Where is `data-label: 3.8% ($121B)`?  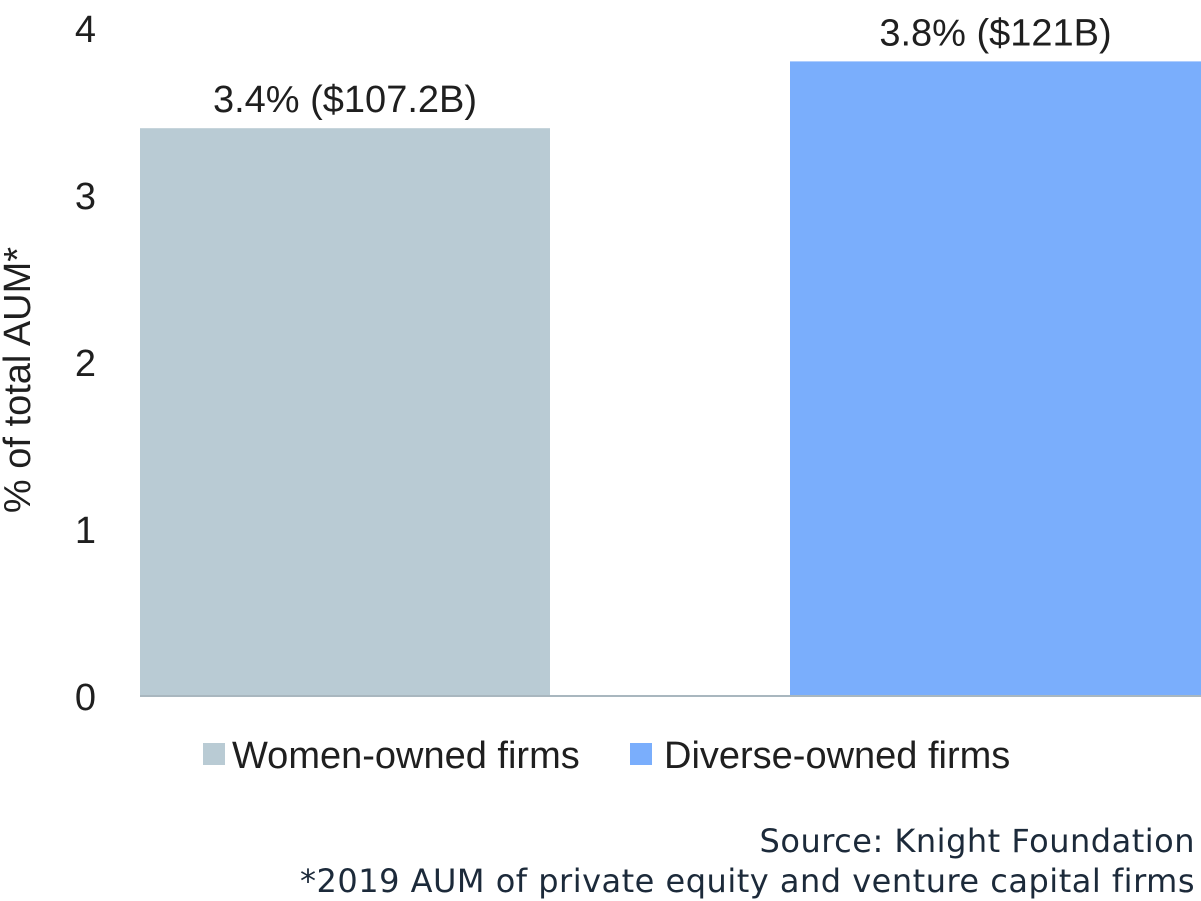
data-label: 3.8% ($121B) is located at coordinates (995, 33).